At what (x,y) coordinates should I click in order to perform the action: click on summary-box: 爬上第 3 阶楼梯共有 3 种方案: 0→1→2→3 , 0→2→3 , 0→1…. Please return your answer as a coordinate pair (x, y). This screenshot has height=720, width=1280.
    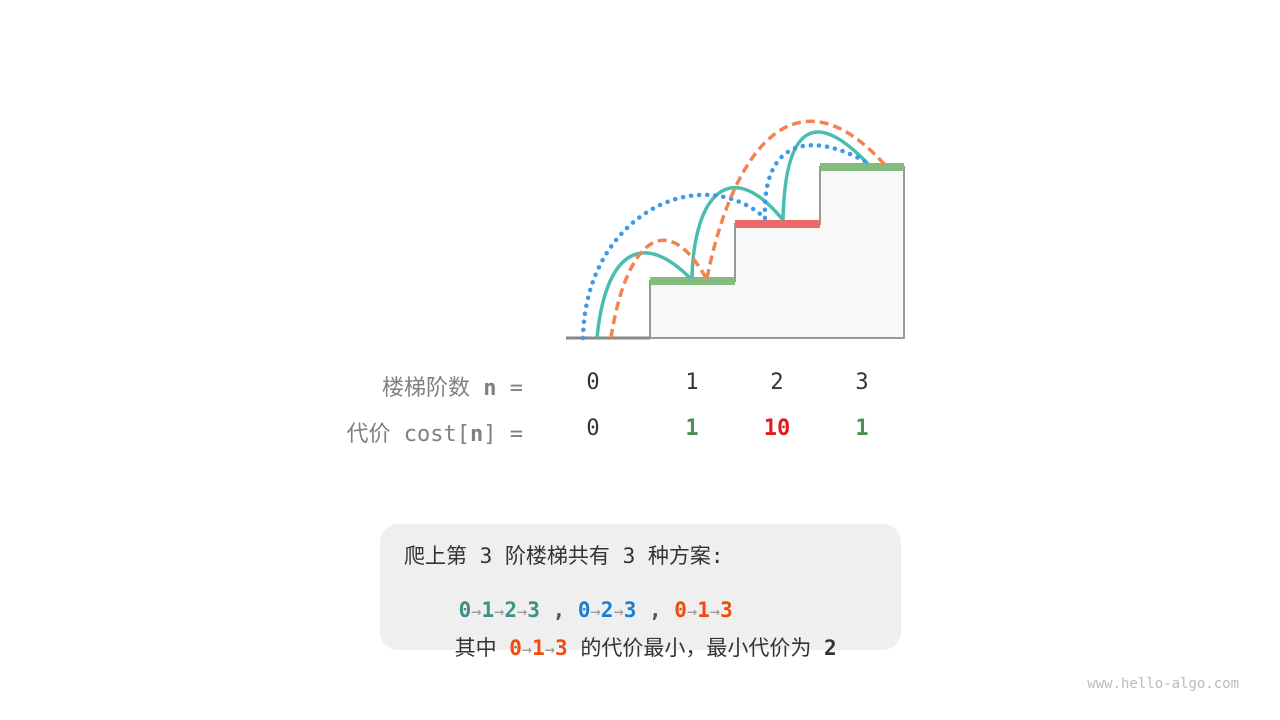
    Looking at the image, I should click on (640, 592).